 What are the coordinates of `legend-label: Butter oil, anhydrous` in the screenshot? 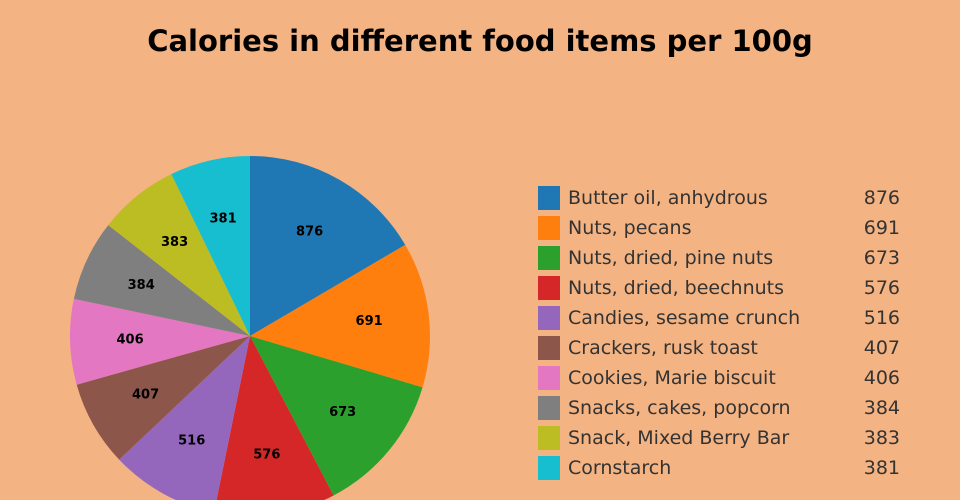 It's located at (668, 198).